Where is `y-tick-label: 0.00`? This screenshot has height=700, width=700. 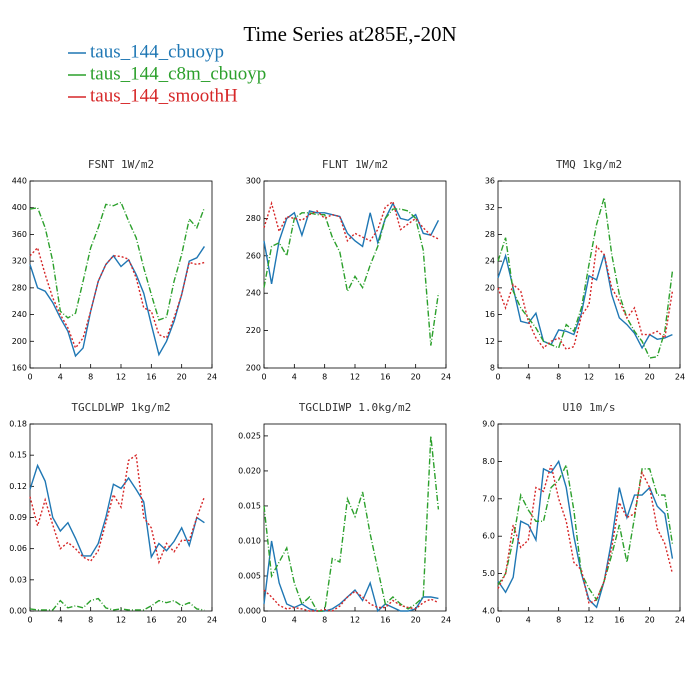
y-tick-label: 0.00 is located at coordinates (18, 611).